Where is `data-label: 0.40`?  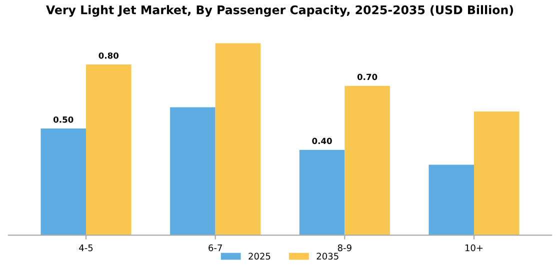
data-label: 0.40 is located at coordinates (322, 141).